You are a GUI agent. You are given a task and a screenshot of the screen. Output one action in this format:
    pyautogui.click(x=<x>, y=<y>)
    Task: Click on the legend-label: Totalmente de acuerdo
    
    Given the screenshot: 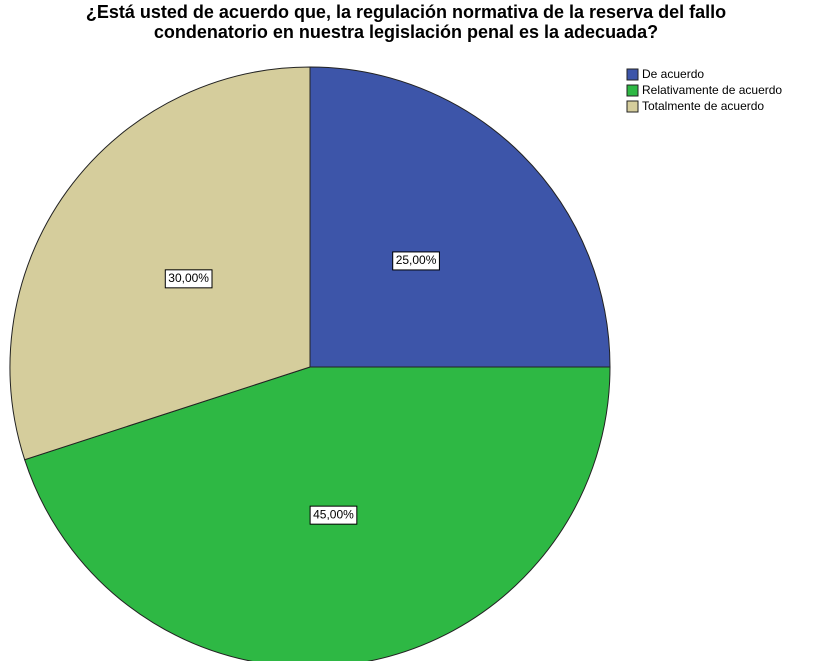 What is the action you would take?
    pyautogui.click(x=703, y=106)
    